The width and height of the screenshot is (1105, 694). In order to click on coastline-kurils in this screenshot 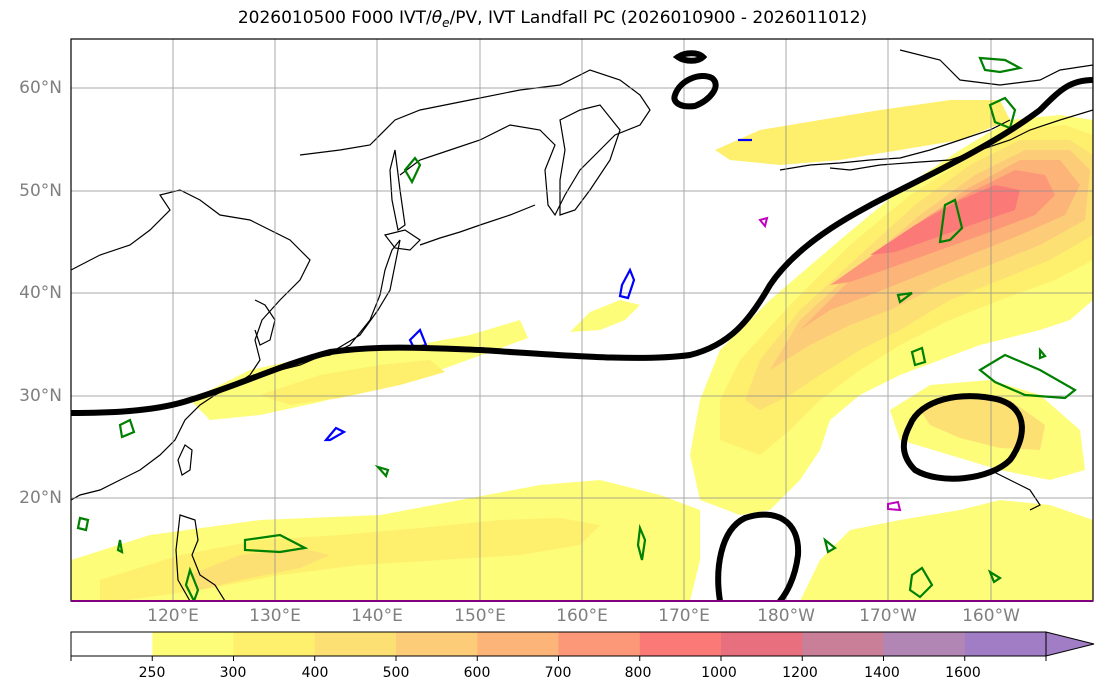, I will do `click(477, 225)`.